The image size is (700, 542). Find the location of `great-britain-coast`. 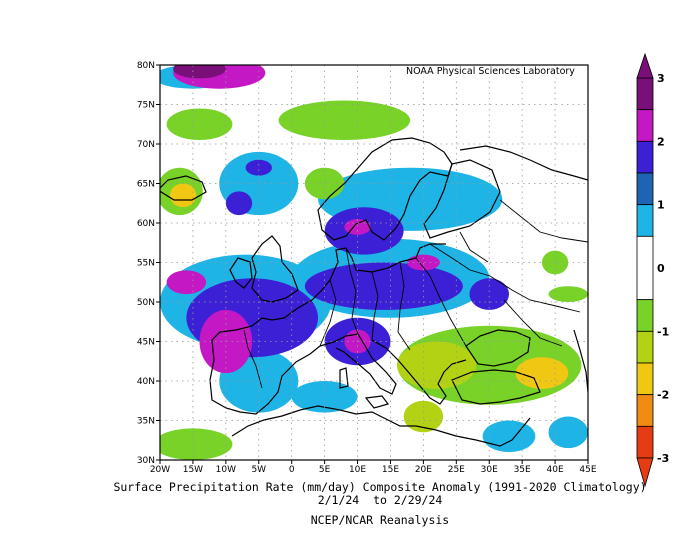

great-britain-coast is located at coordinates (275, 269).